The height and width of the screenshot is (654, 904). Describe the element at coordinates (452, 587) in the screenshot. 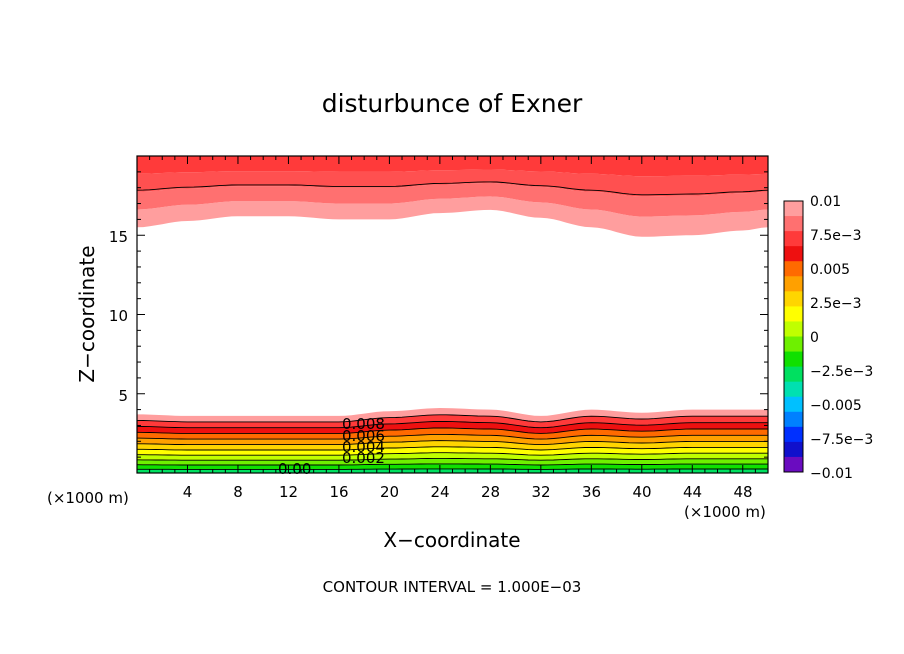

I see `contour-interval-footer: CONTOUR INTERVAL = 1.000E−03` at that location.